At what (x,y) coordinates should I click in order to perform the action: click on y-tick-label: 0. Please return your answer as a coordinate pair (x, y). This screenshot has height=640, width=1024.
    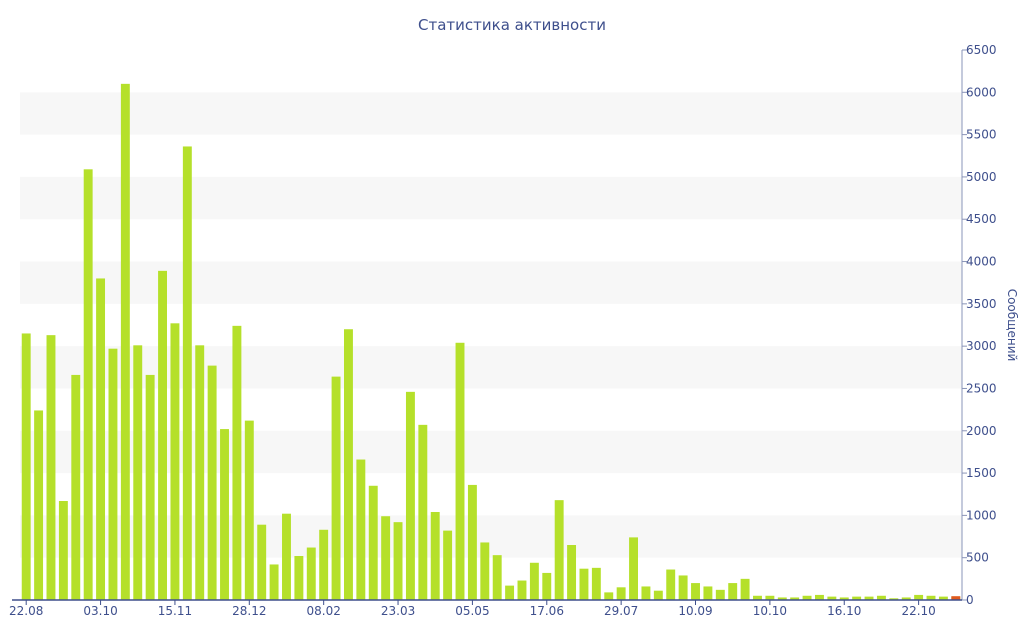
    Looking at the image, I should click on (970, 600).